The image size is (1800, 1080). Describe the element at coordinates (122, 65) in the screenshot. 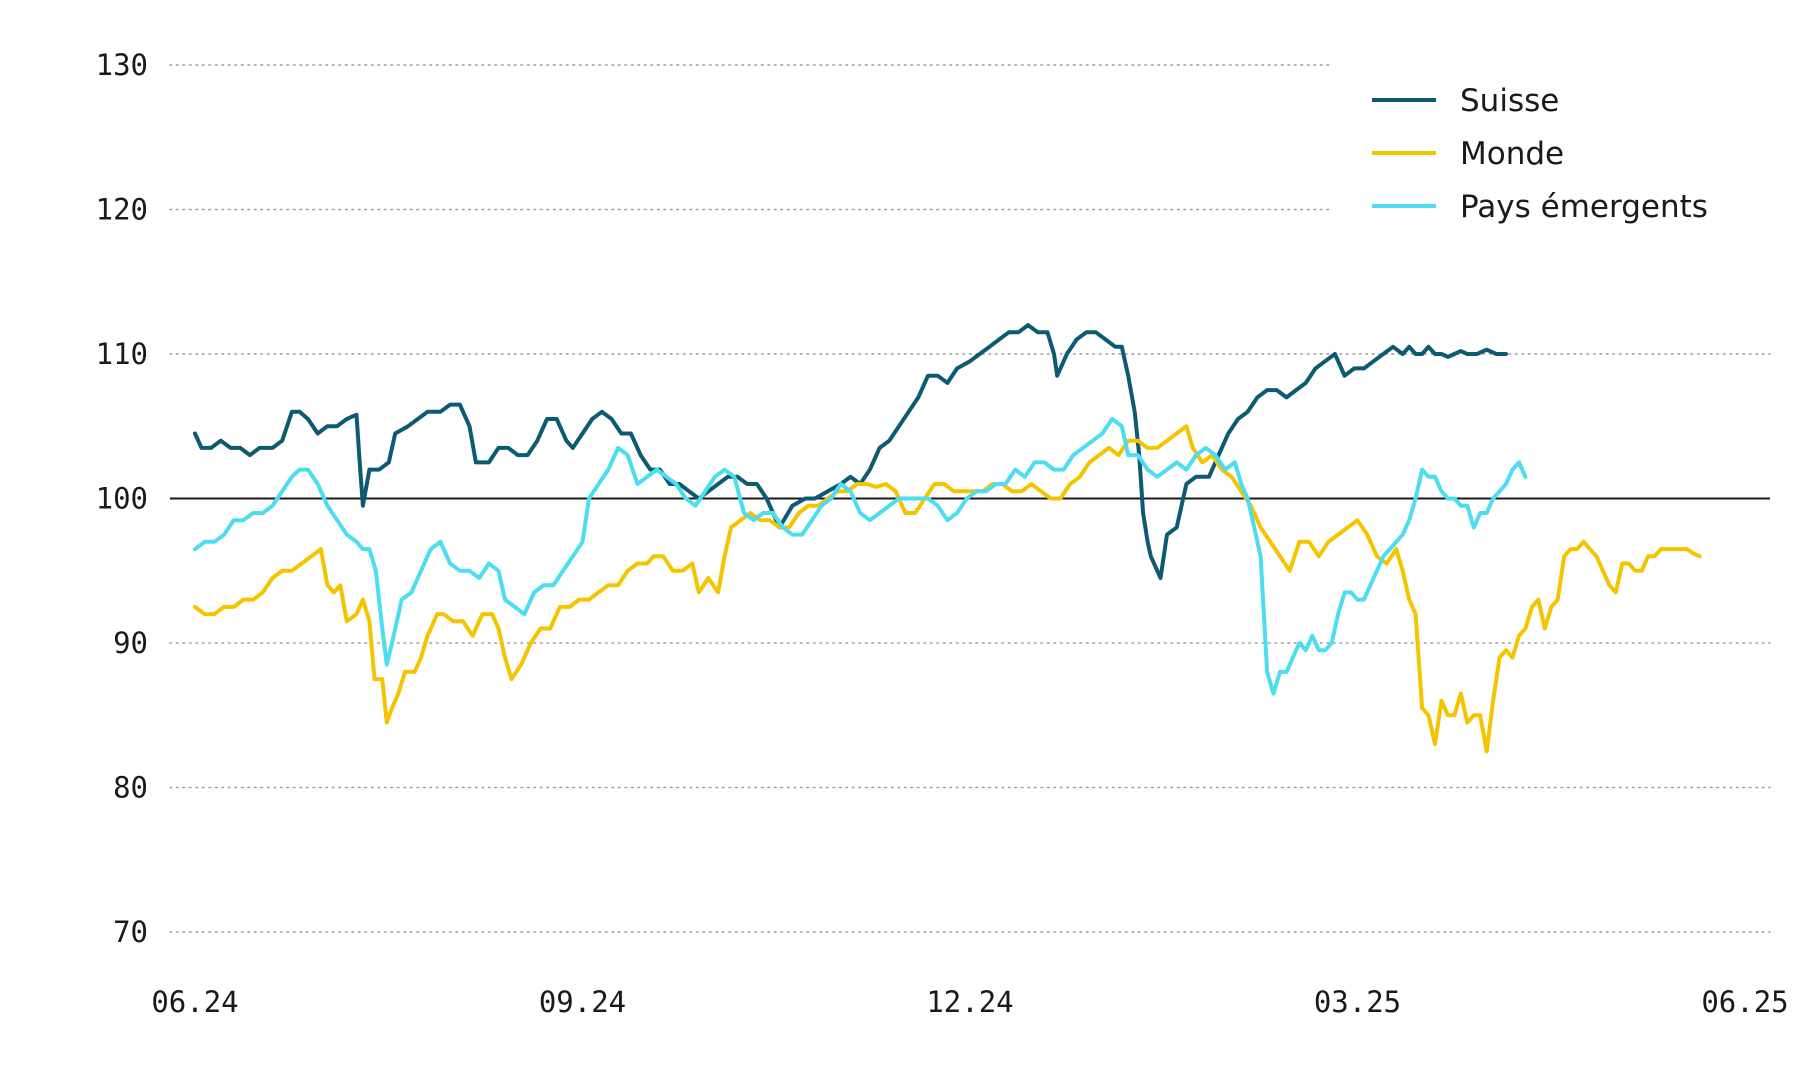

I see `y-tick-label: 130` at that location.